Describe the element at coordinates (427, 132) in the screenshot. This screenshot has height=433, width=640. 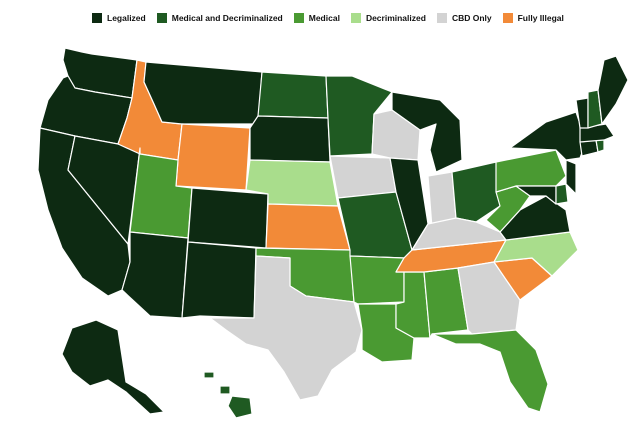
I see `state-michigan` at that location.